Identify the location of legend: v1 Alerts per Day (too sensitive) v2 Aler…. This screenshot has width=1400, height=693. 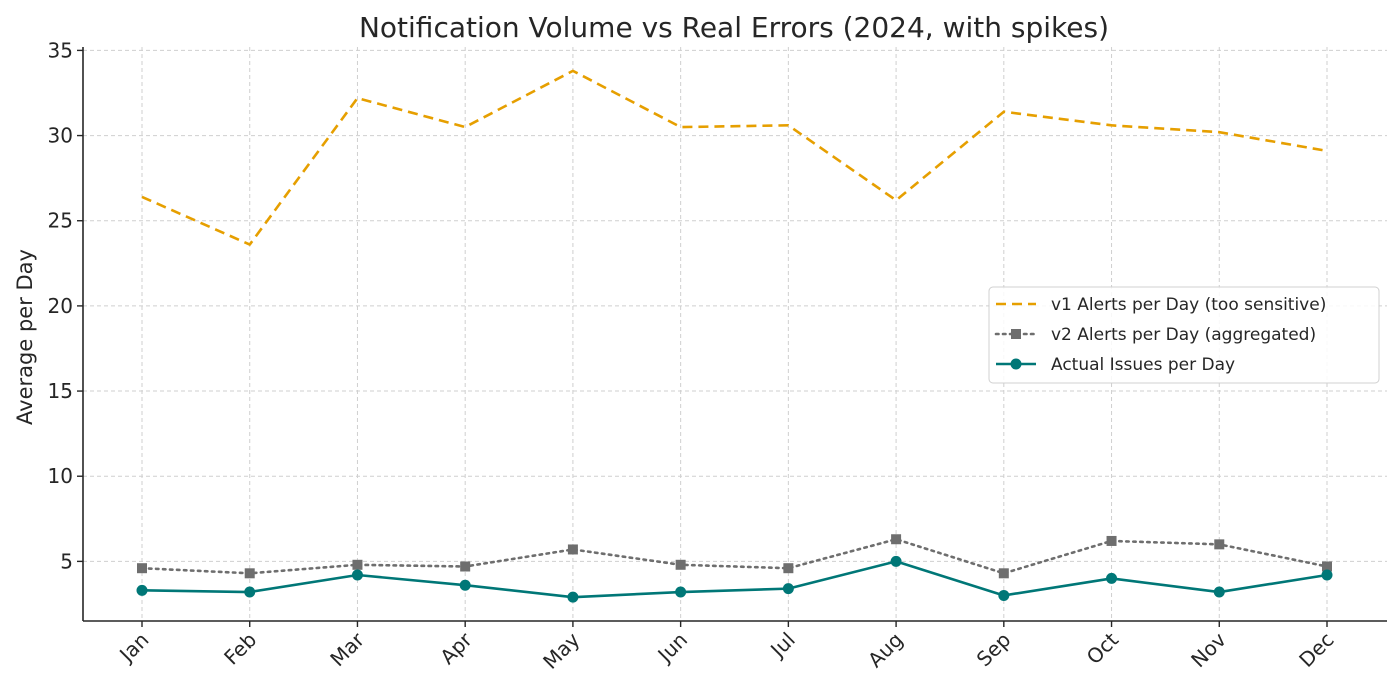
(1184, 335).